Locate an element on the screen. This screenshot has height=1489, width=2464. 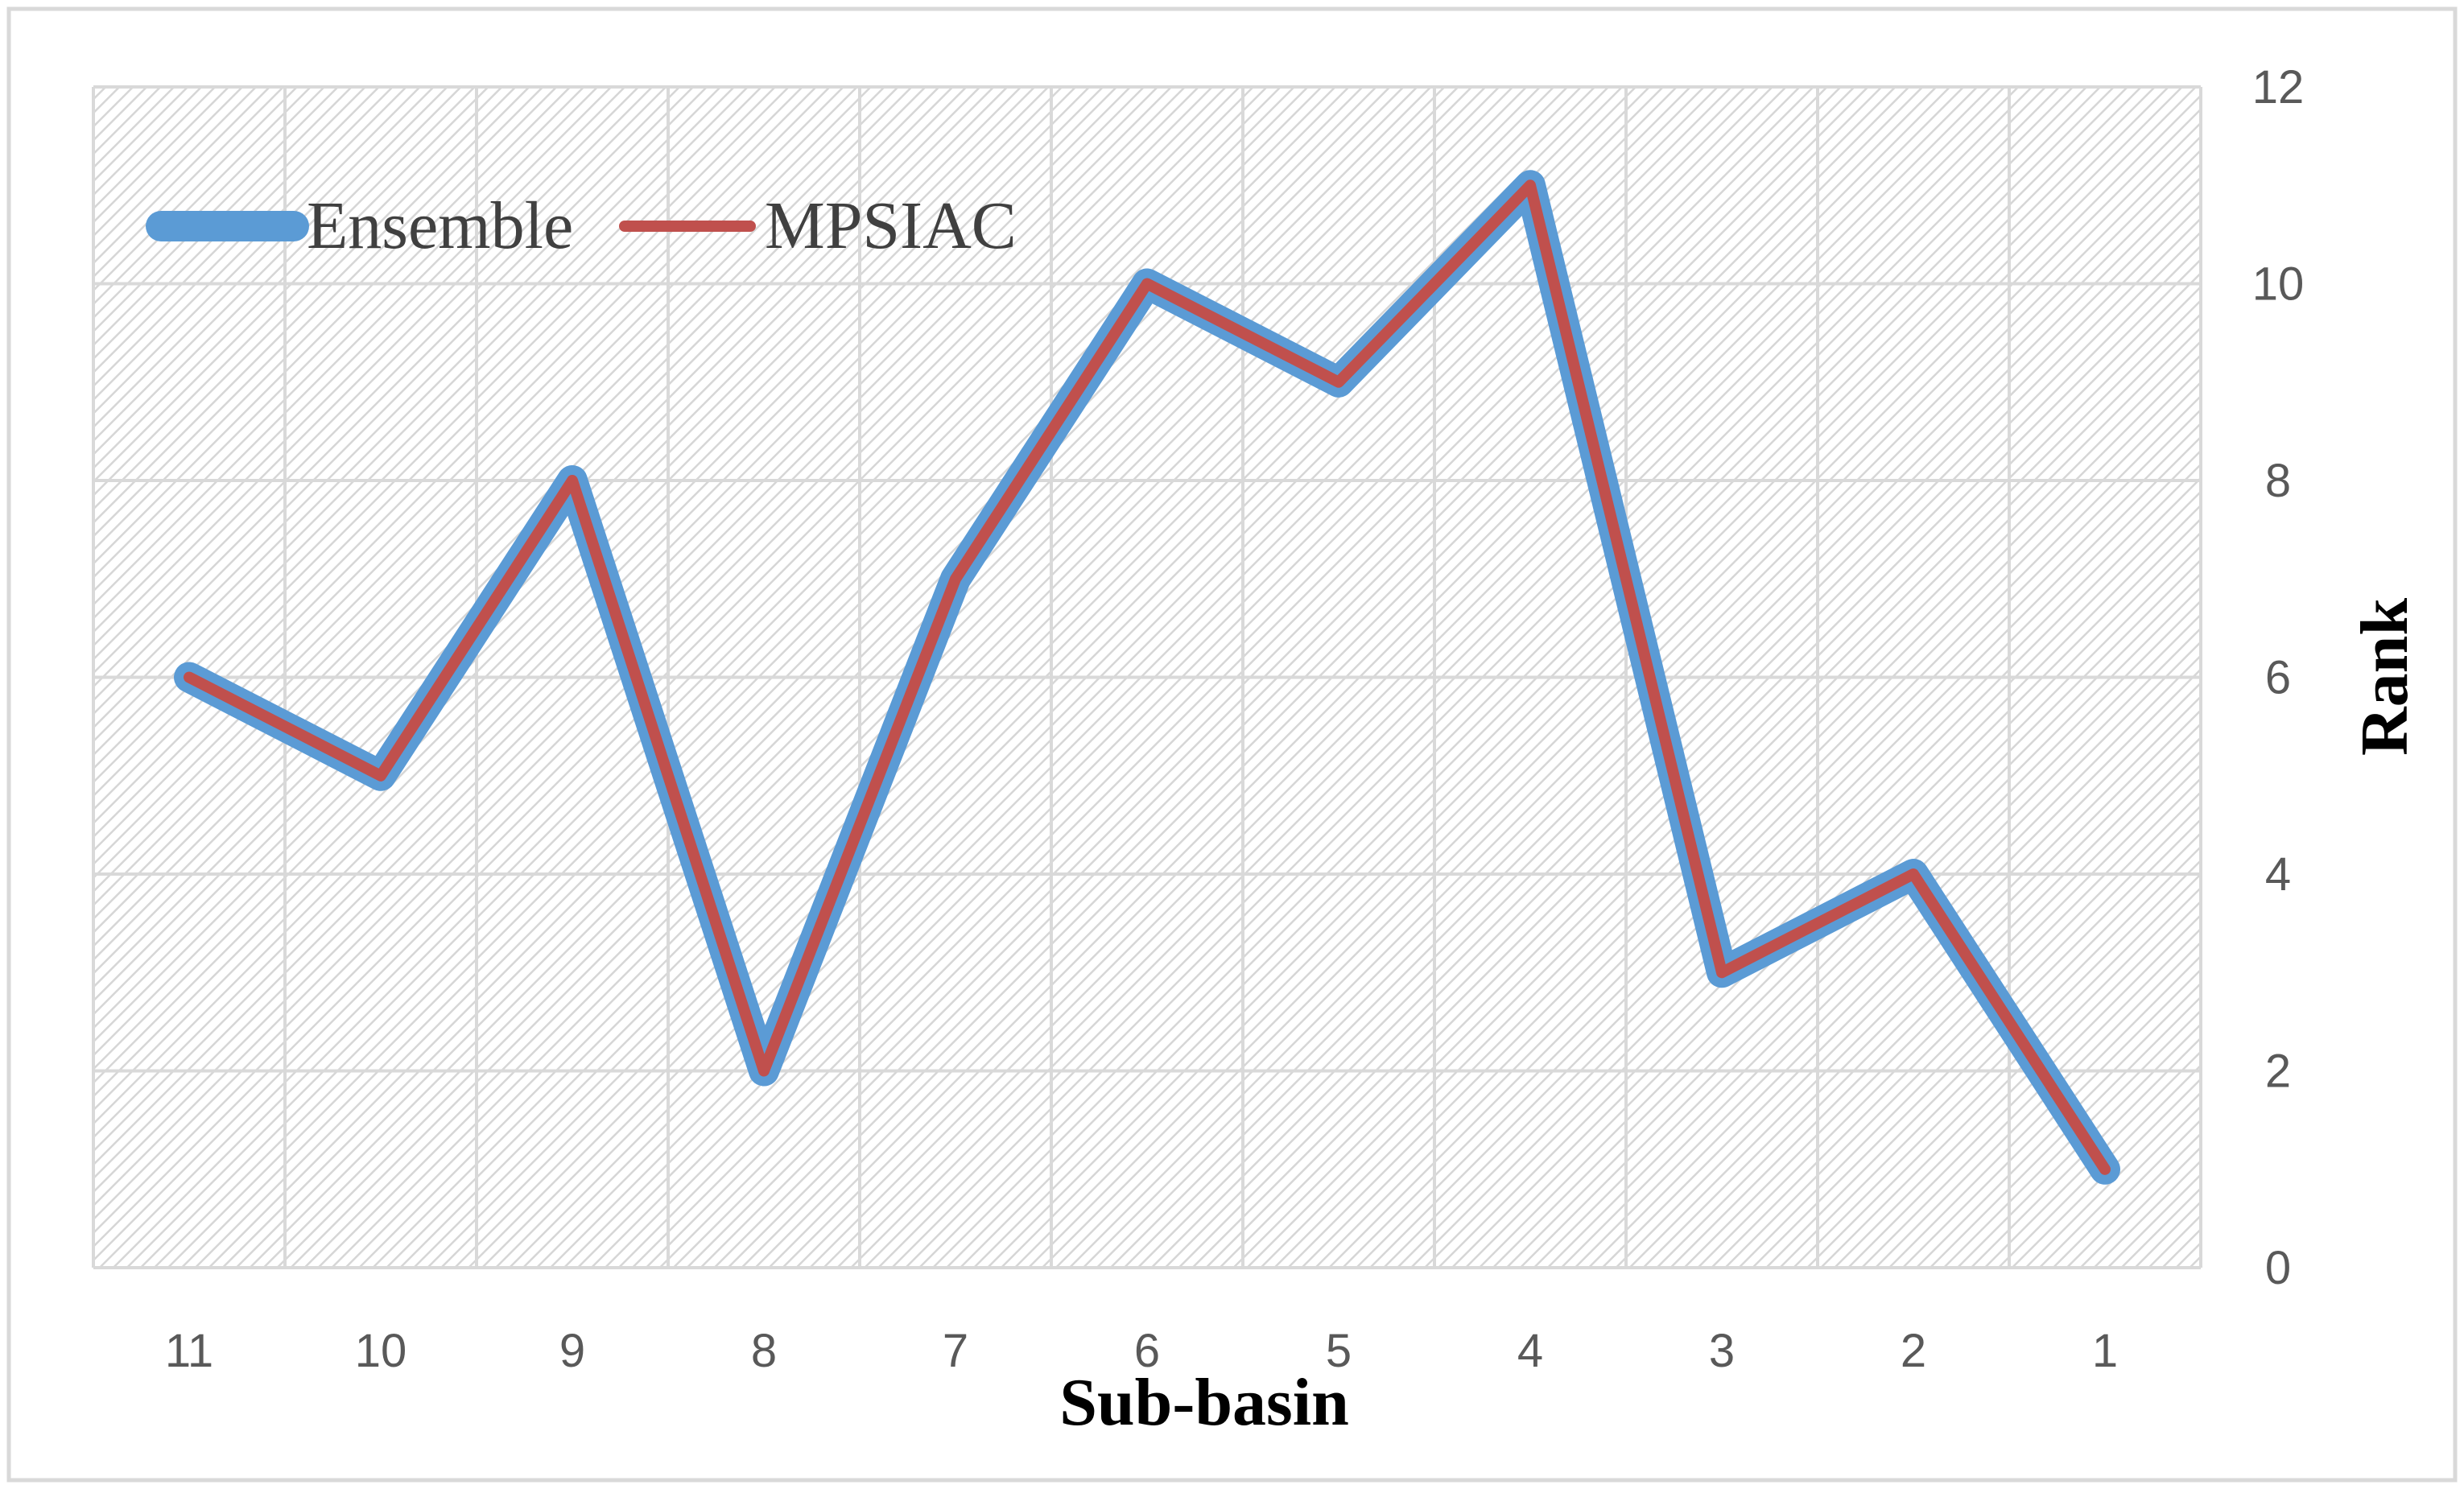
y-tick-label: 0 is located at coordinates (2278, 1268).